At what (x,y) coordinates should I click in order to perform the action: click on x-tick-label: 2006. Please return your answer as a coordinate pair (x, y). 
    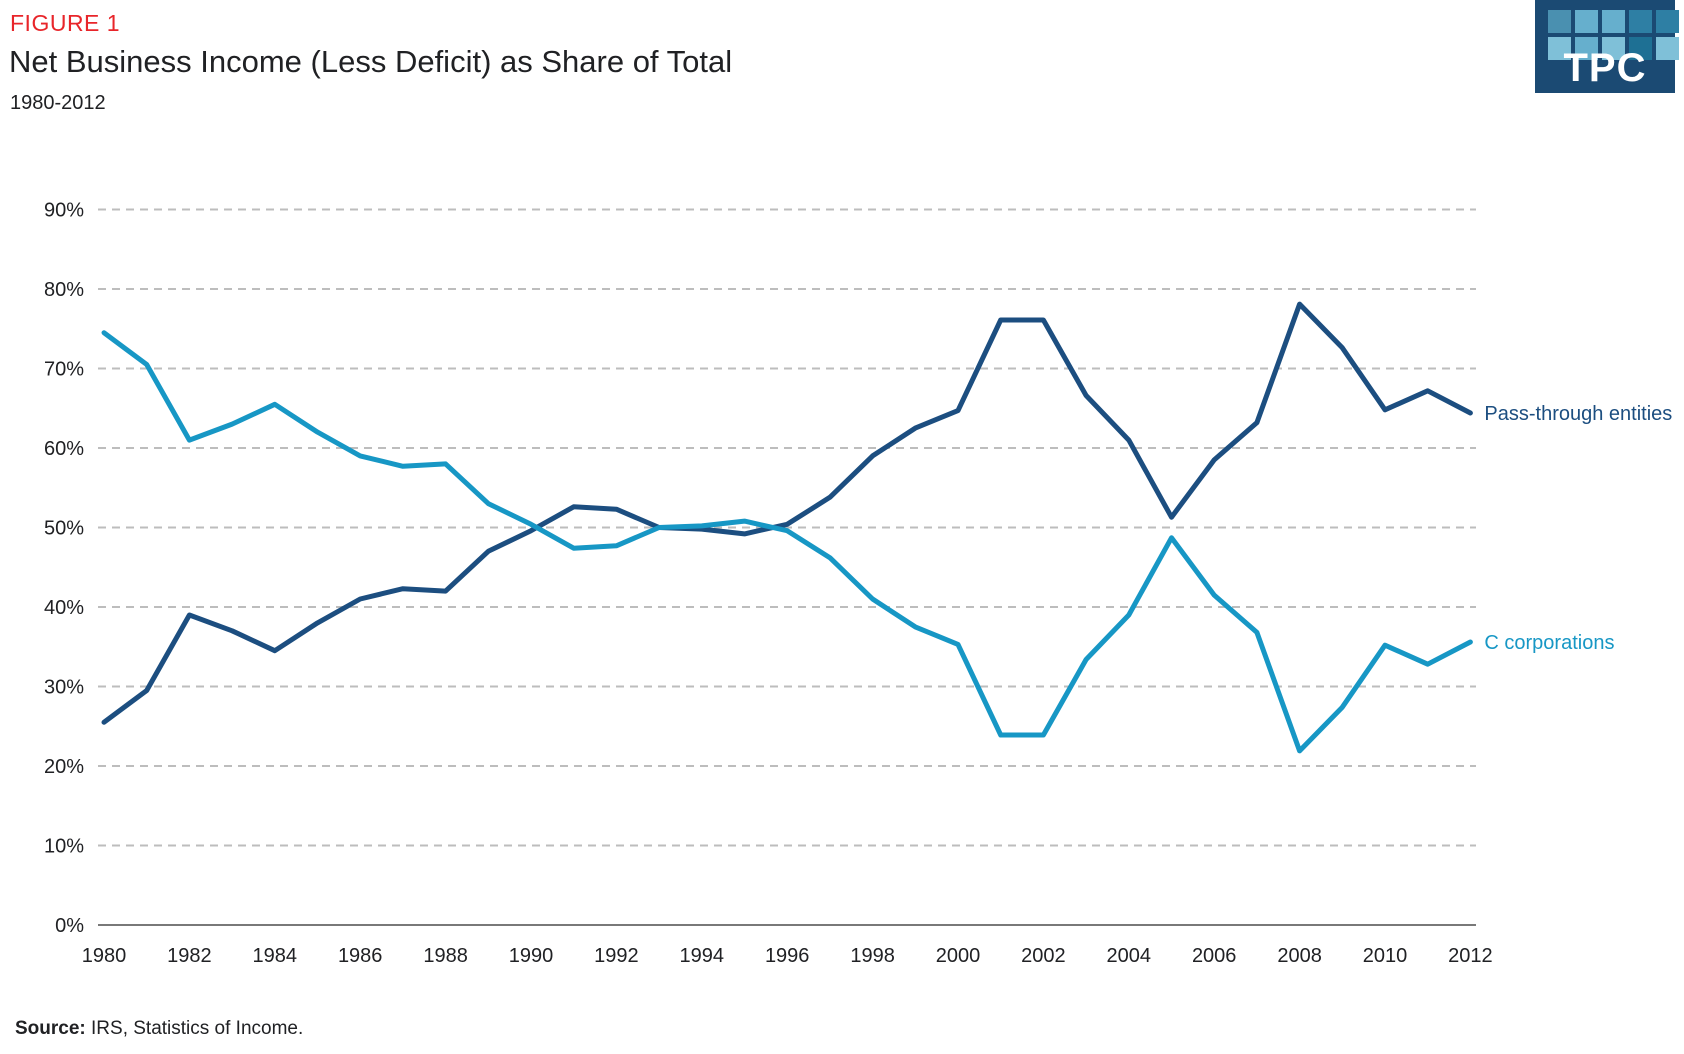
    Looking at the image, I should click on (1214, 956).